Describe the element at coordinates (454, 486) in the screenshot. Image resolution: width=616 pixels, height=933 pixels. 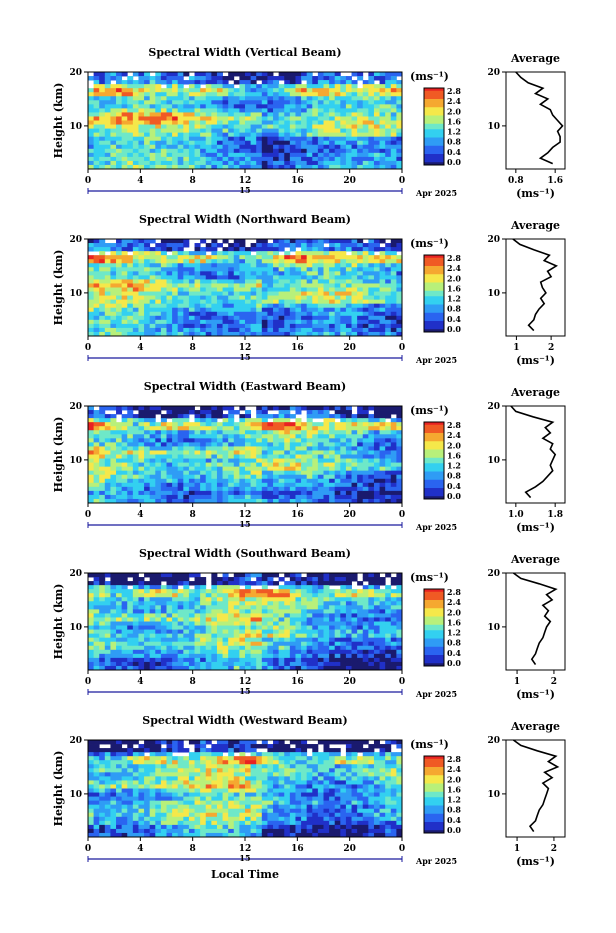
I see `colorbar-tick-label: 0.4` at that location.